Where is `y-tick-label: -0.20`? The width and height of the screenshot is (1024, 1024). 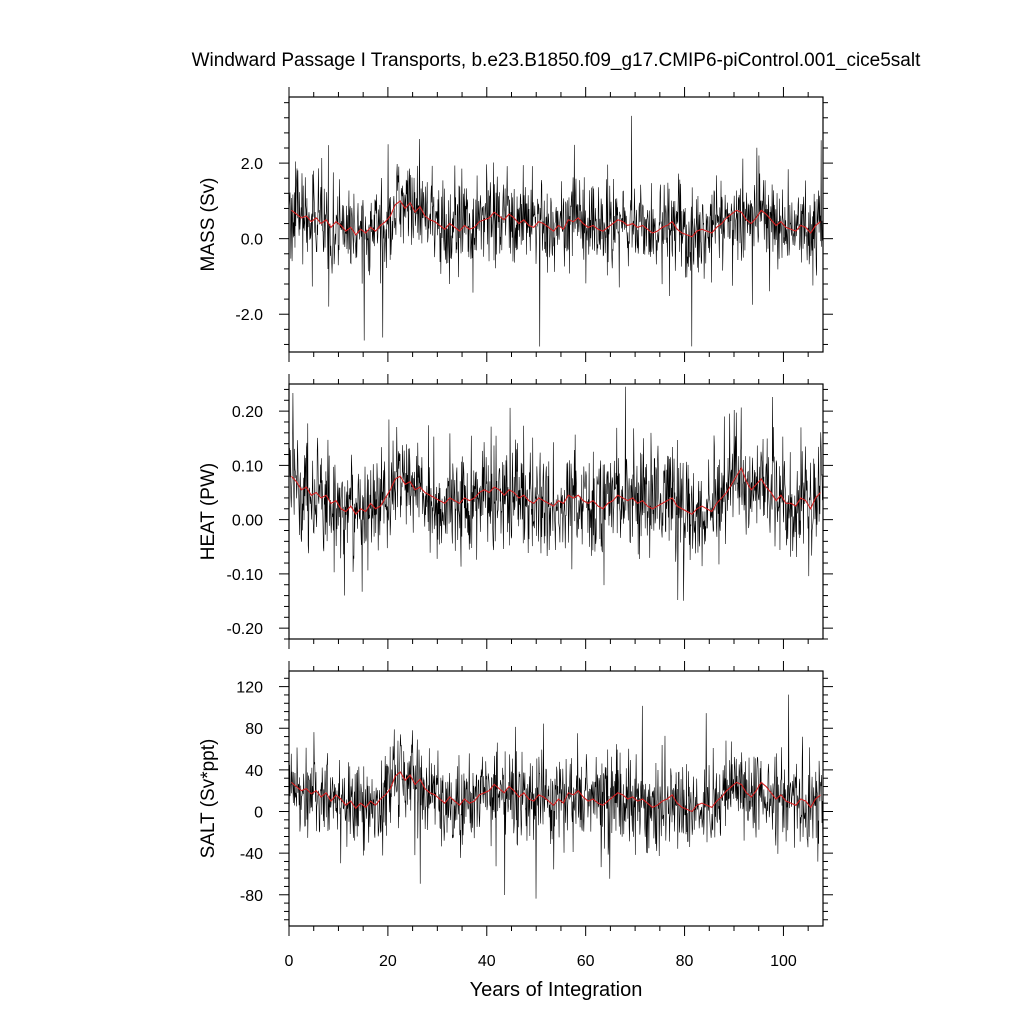 y-tick-label: -0.20 is located at coordinates (245, 629).